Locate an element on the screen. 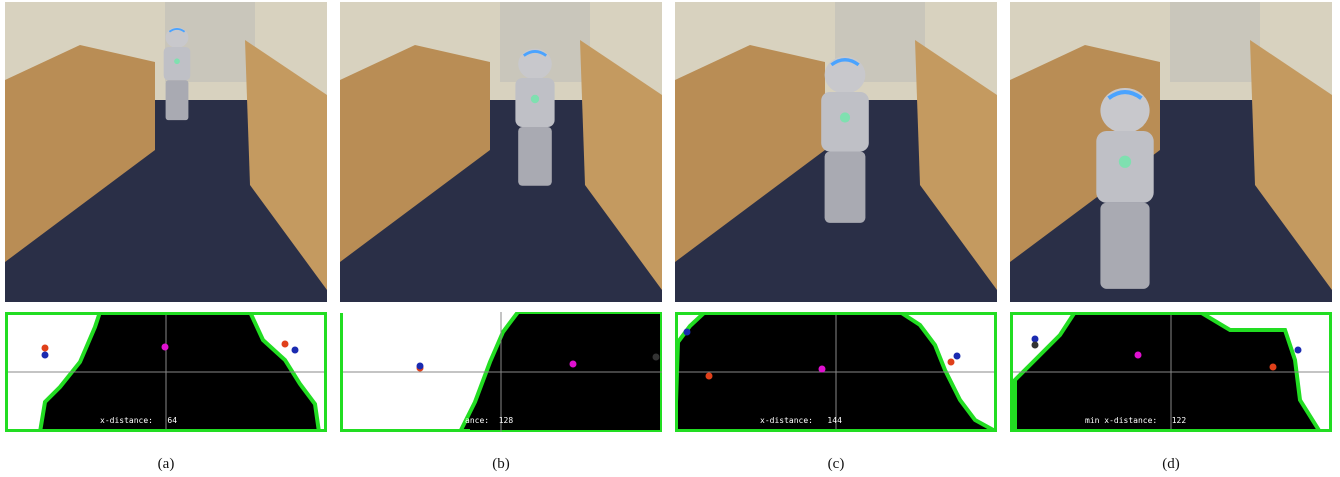  caption: (b) is located at coordinates (501, 464).